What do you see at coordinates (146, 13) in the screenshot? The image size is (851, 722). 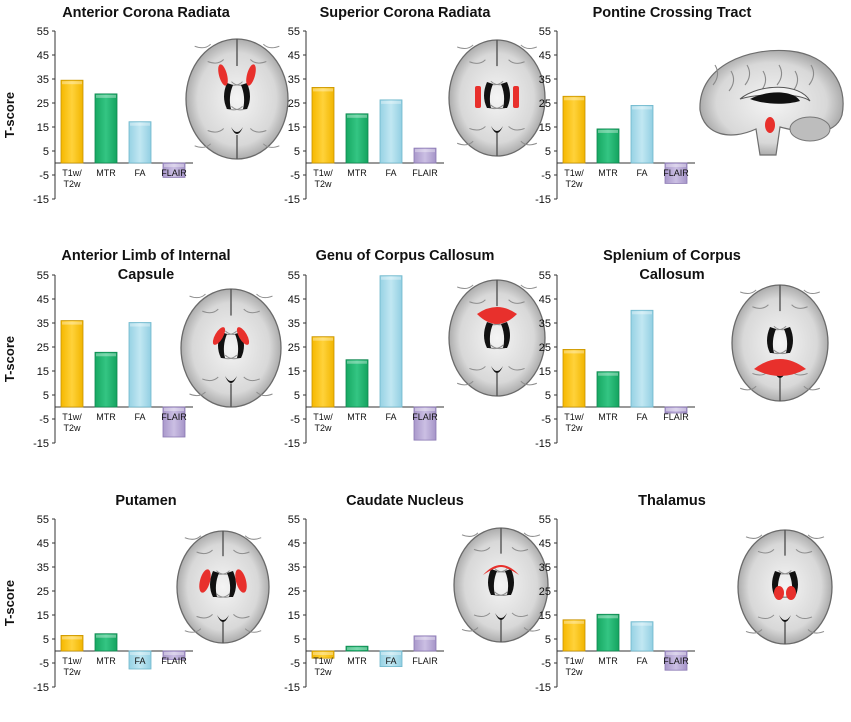 I see `panel-title: Anterior Corona Radiata` at bounding box center [146, 13].